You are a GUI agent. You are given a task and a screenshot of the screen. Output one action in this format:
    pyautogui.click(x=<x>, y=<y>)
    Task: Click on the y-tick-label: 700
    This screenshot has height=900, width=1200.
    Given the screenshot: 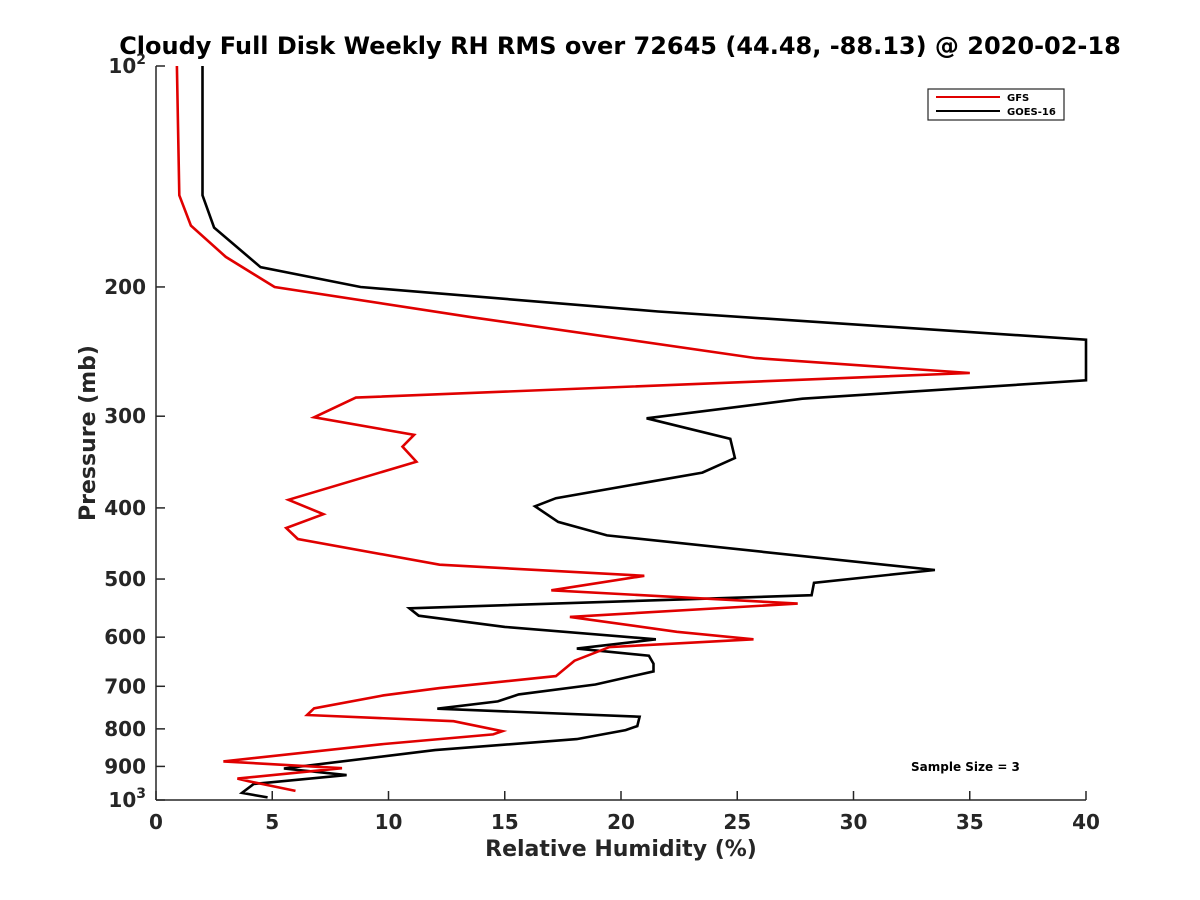 What is the action you would take?
    pyautogui.click(x=125, y=686)
    